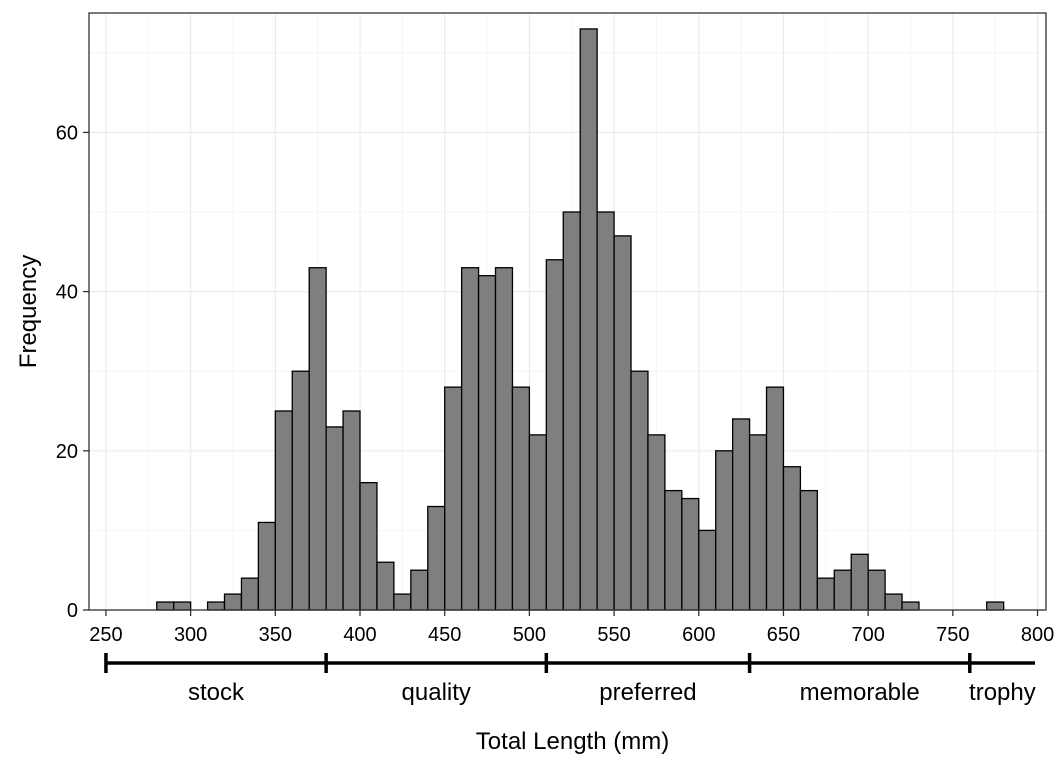  What do you see at coordinates (436, 692) in the screenshot?
I see `category-label-quality: quality` at bounding box center [436, 692].